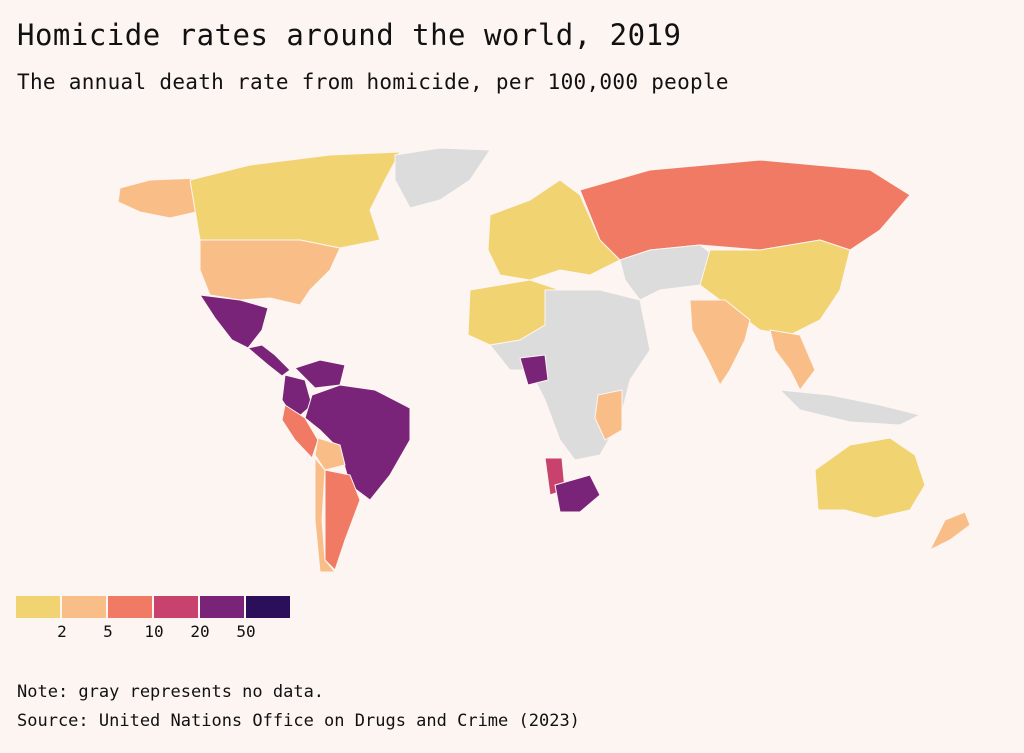 This screenshot has height=753, width=1024. I want to click on region-mexico, so click(233, 321).